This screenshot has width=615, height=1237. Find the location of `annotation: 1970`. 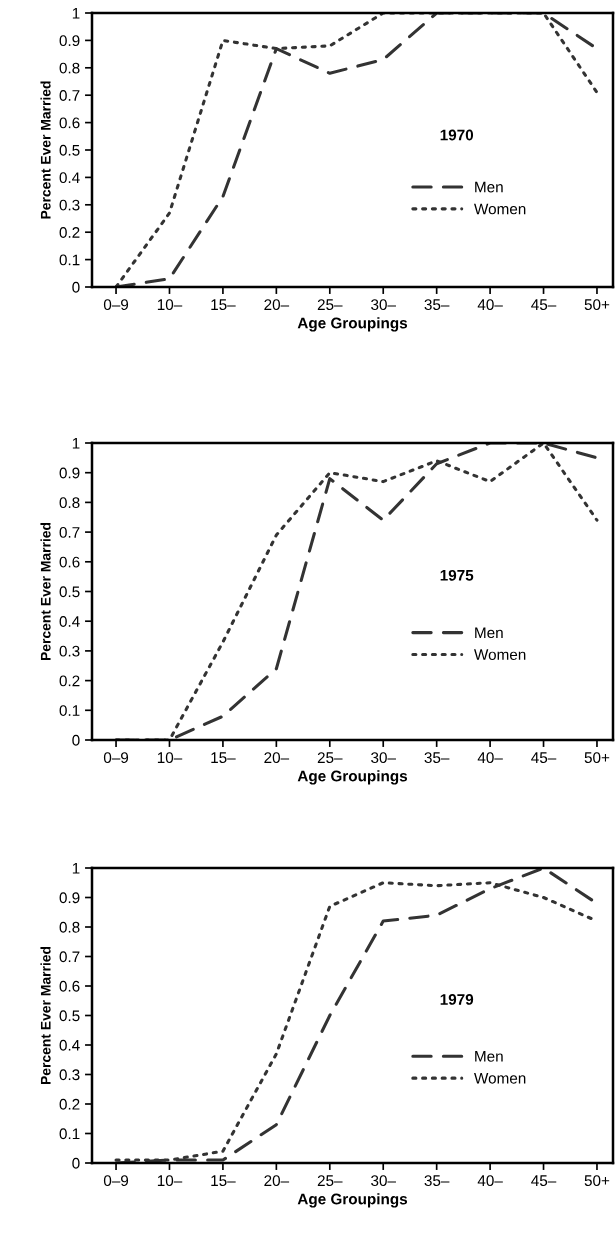

annotation: 1970 is located at coordinates (457, 135).